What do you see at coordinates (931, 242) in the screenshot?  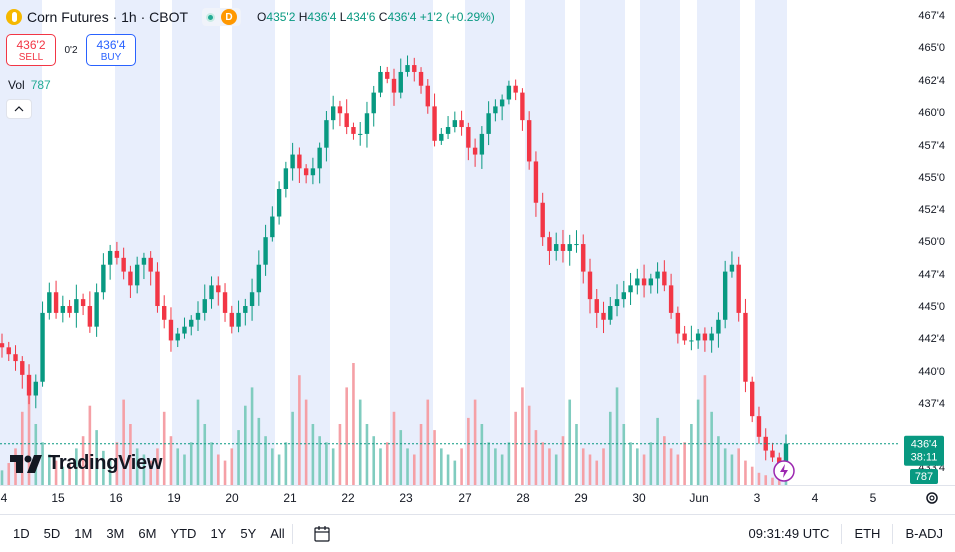 I see `price-tick-label: 450'0` at bounding box center [931, 242].